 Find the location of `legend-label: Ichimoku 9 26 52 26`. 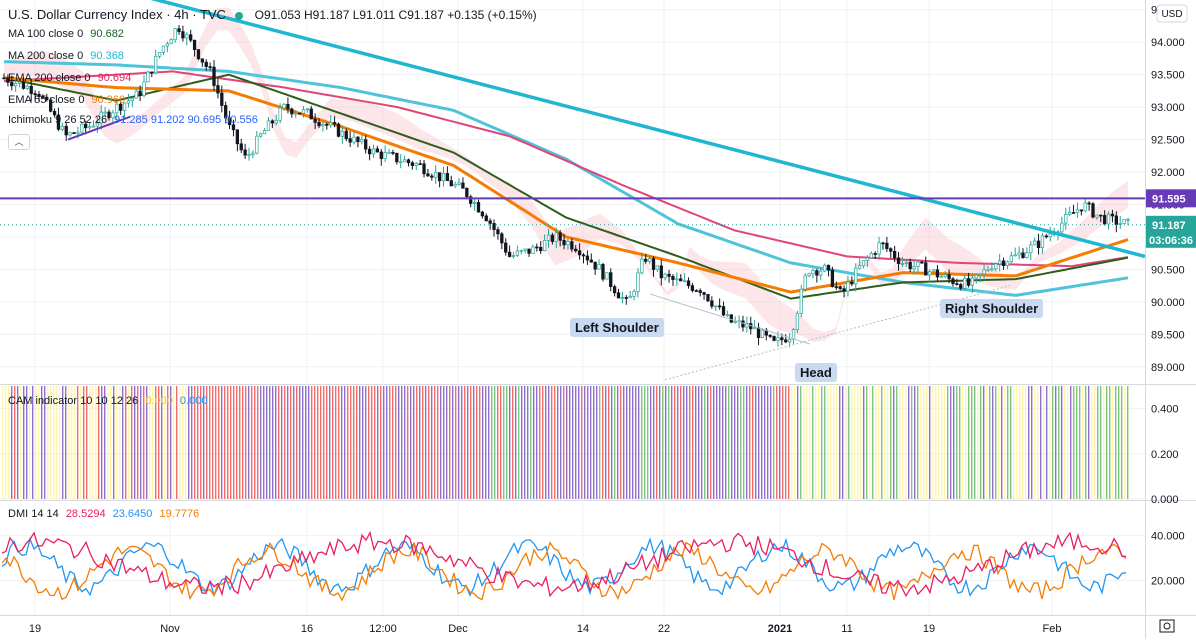

legend-label: Ichimoku 9 26 52 26 is located at coordinates (58, 120).